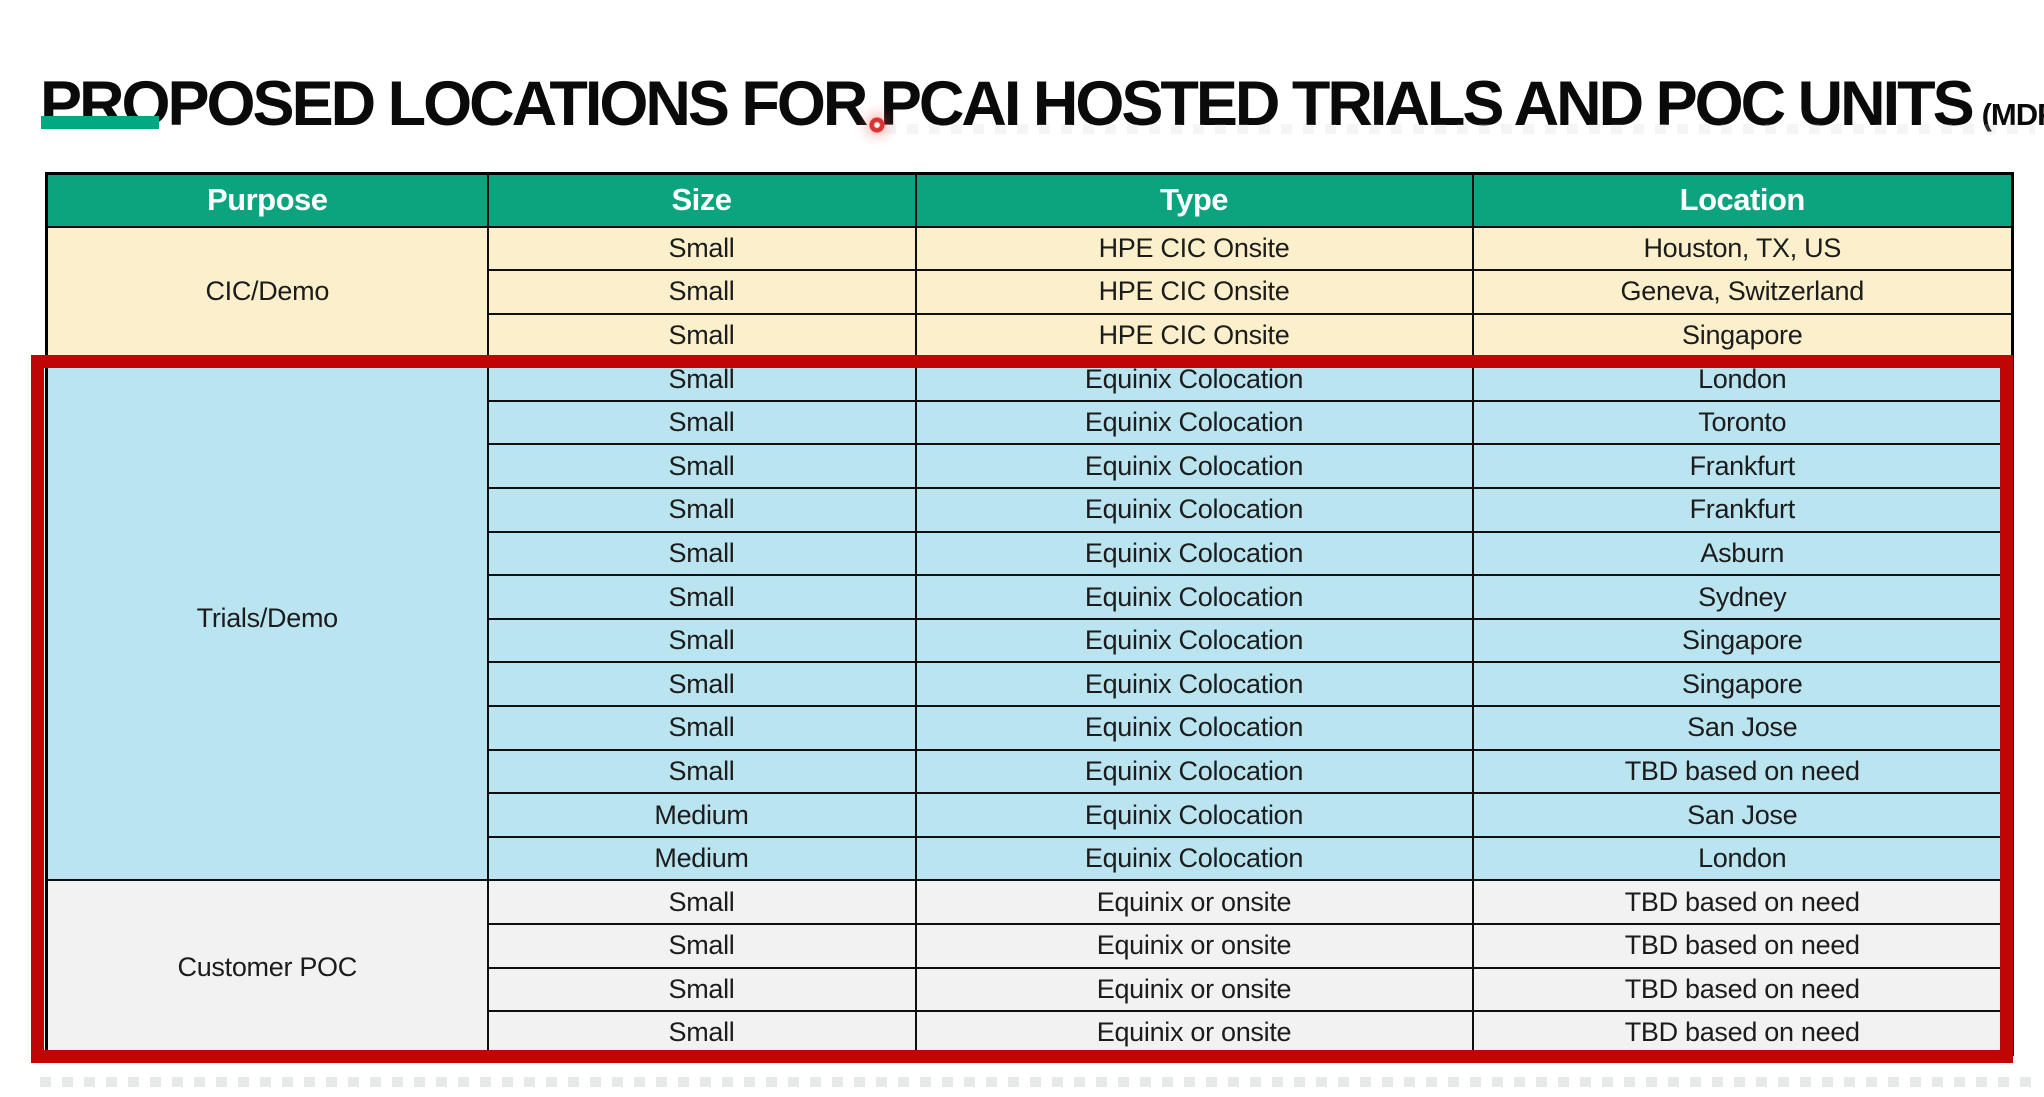 This screenshot has width=2044, height=1097. I want to click on column-header-size: Size, so click(701, 200).